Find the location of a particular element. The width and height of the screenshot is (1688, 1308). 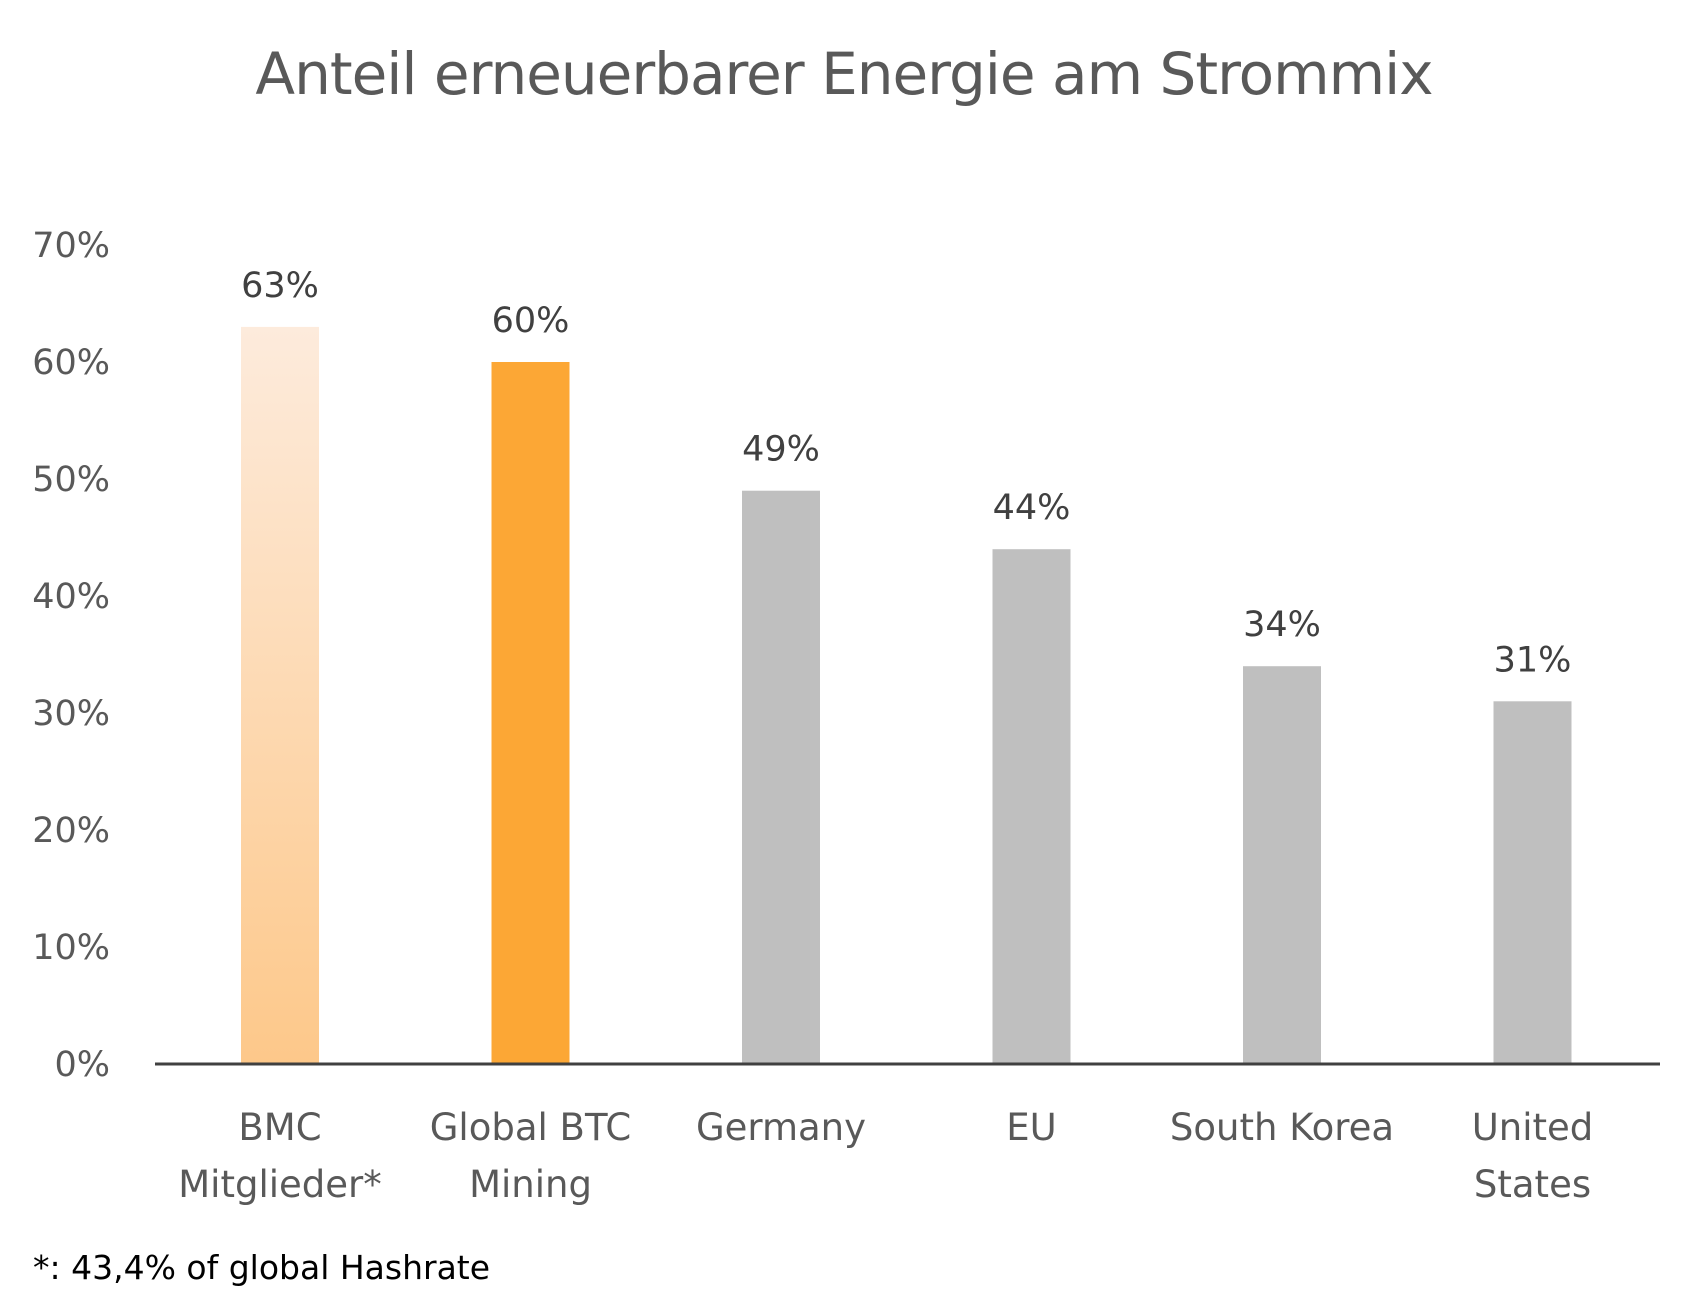

y-tick-label: 60% is located at coordinates (71, 363).